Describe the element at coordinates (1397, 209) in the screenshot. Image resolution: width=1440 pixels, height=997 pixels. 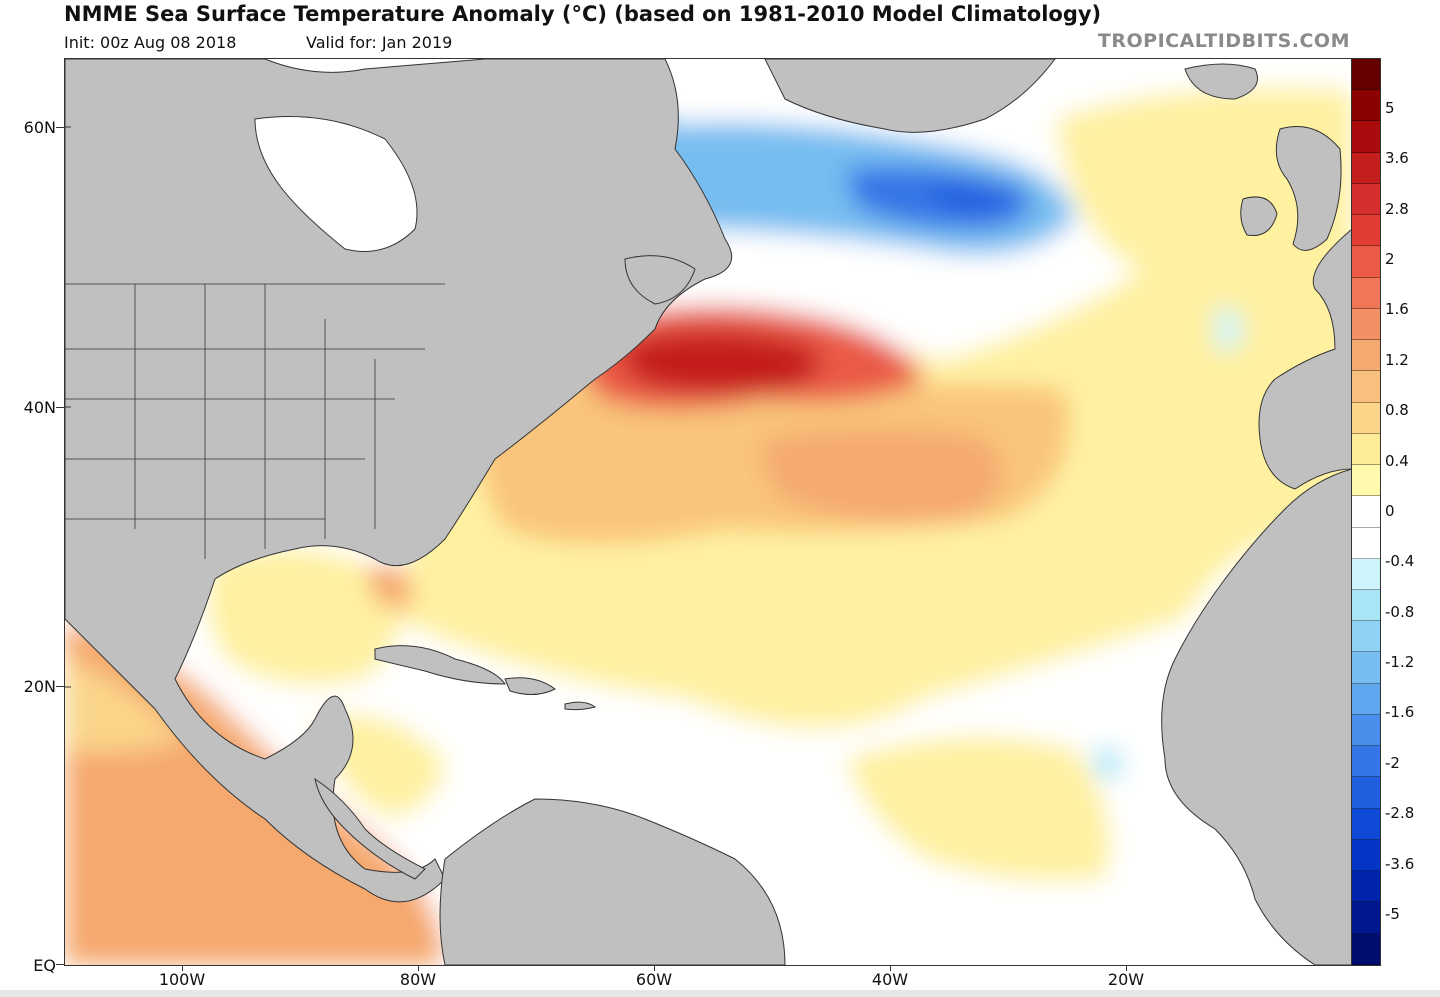
I see `colorbar-label: 2.8` at that location.